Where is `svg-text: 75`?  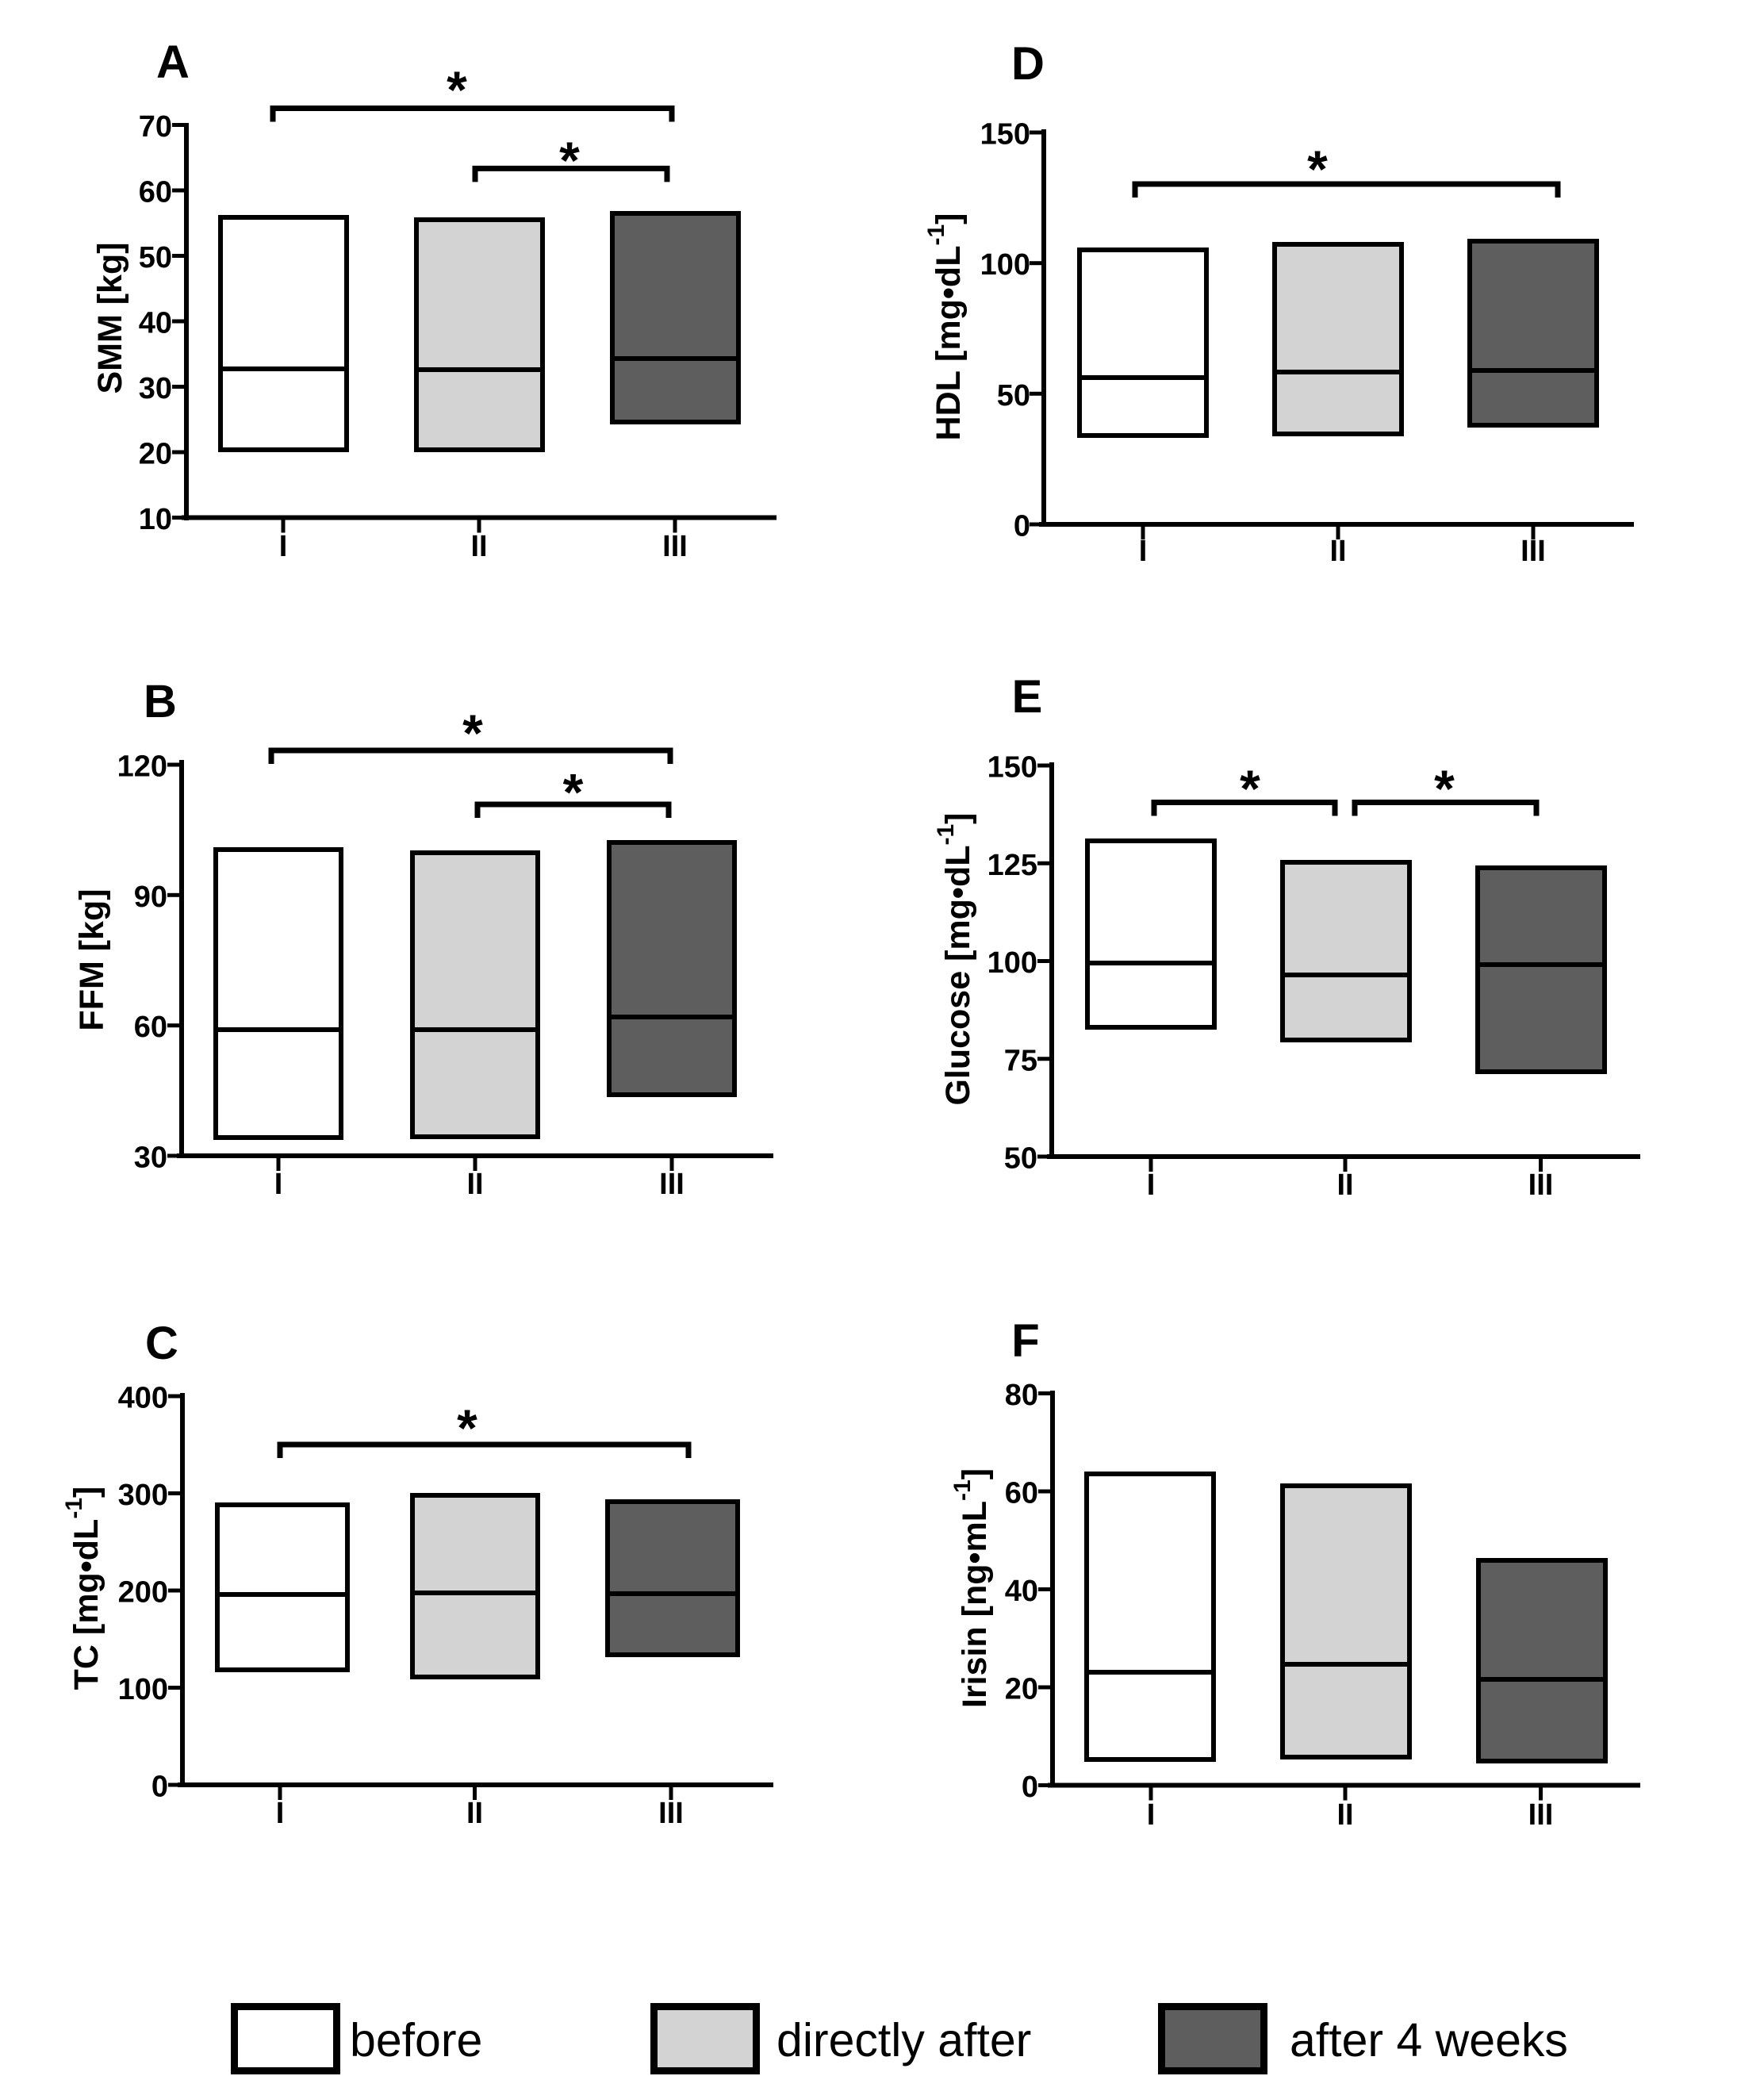 svg-text: 75 is located at coordinates (1020, 1060).